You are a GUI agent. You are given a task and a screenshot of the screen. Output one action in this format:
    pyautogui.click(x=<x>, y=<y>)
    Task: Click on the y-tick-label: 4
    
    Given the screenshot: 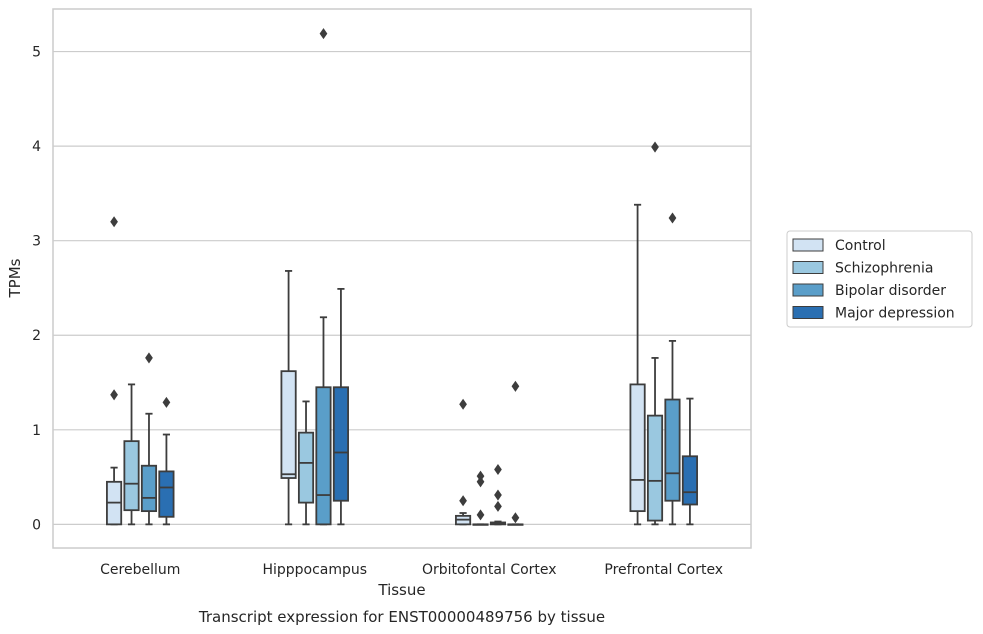 What is the action you would take?
    pyautogui.click(x=36, y=147)
    